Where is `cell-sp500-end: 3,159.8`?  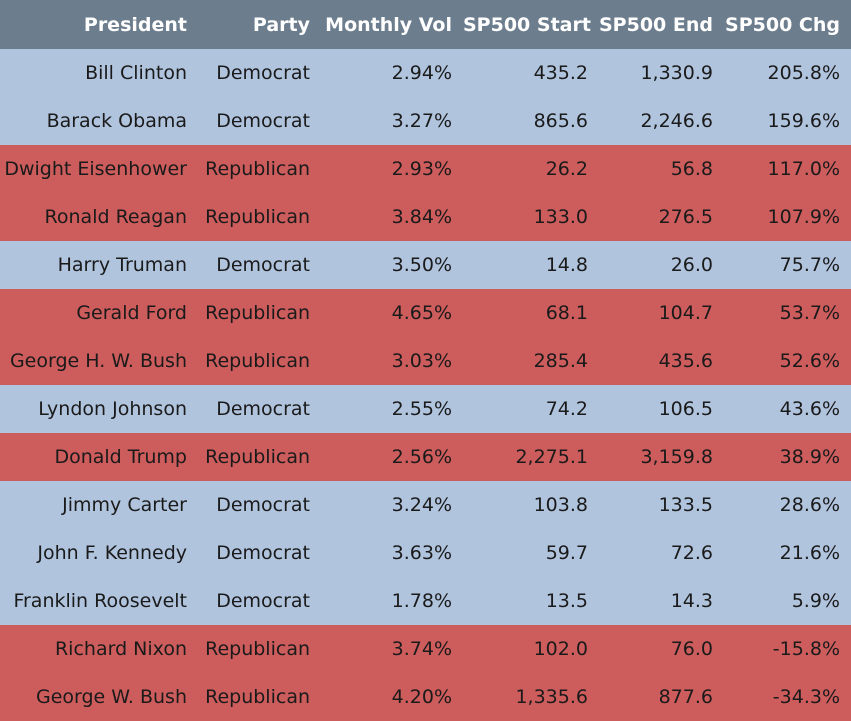
cell-sp500-end: 3,159.8 is located at coordinates (676, 457).